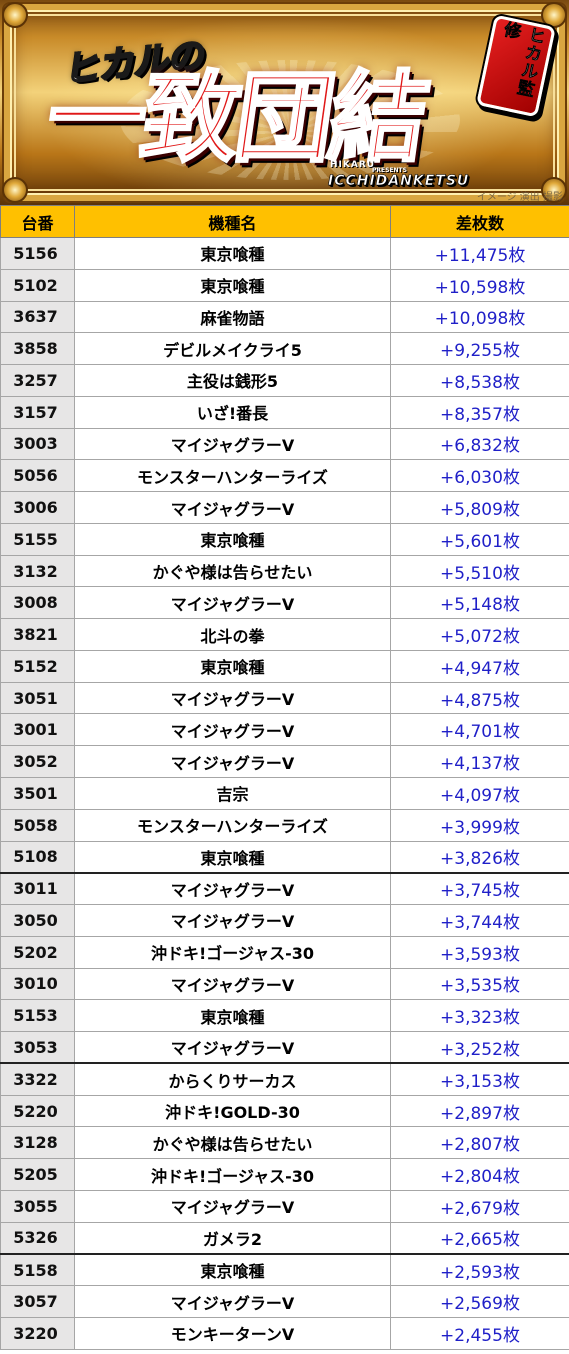 This screenshot has height=1354, width=569. What do you see at coordinates (37, 1143) in the screenshot?
I see `machine-number-cell: 3128` at bounding box center [37, 1143].